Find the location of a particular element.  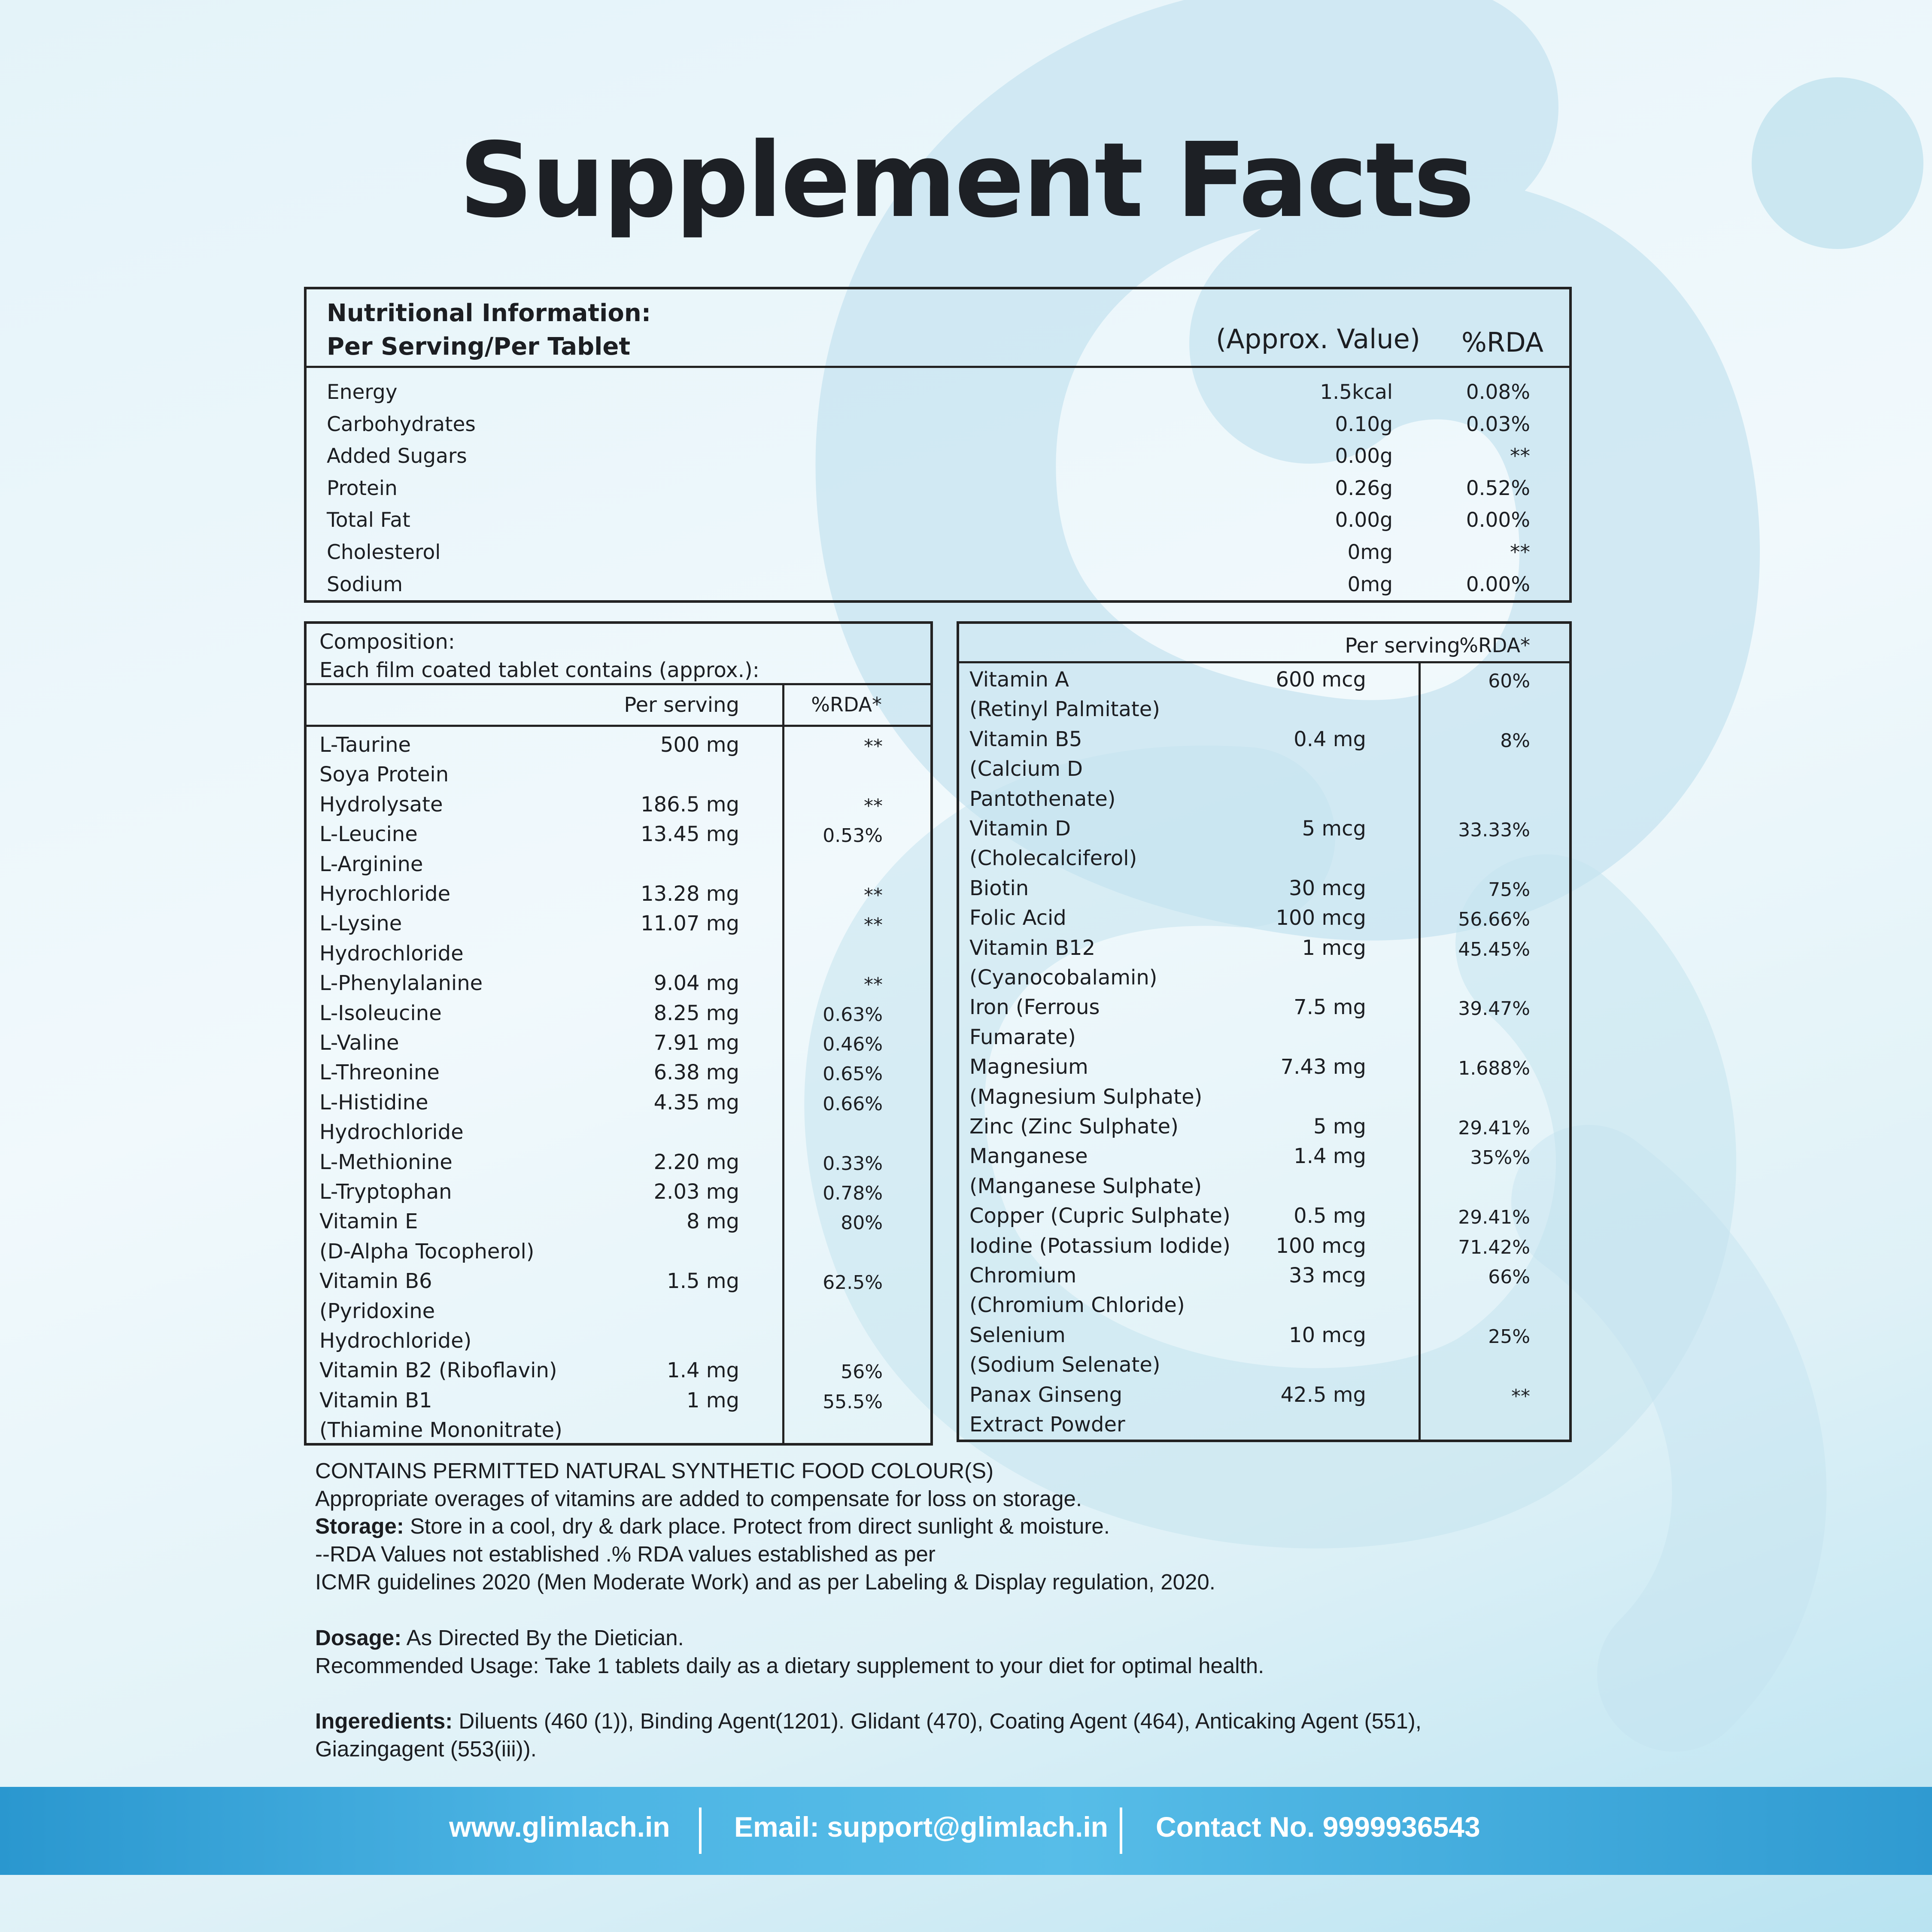

item-rda: 8% is located at coordinates (1515, 740).